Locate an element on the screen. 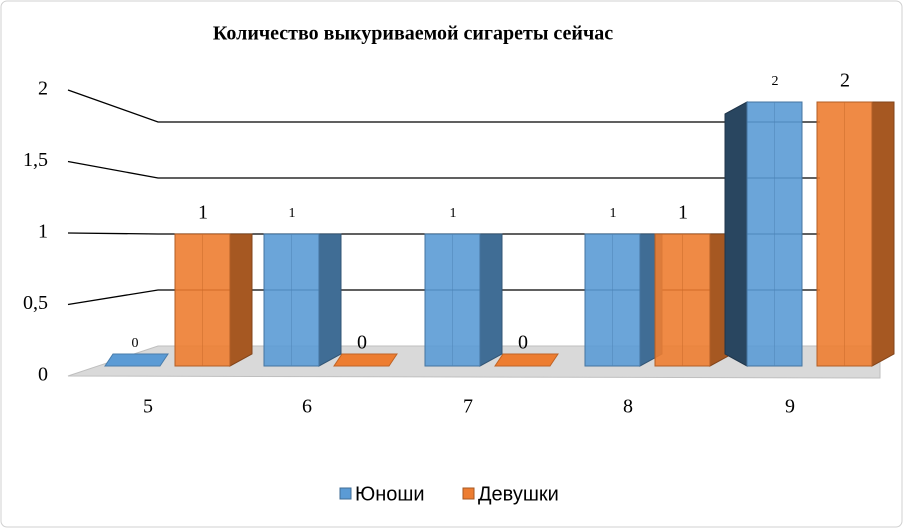 The image size is (904, 529). y-tick-label: 1 is located at coordinates (43, 232).